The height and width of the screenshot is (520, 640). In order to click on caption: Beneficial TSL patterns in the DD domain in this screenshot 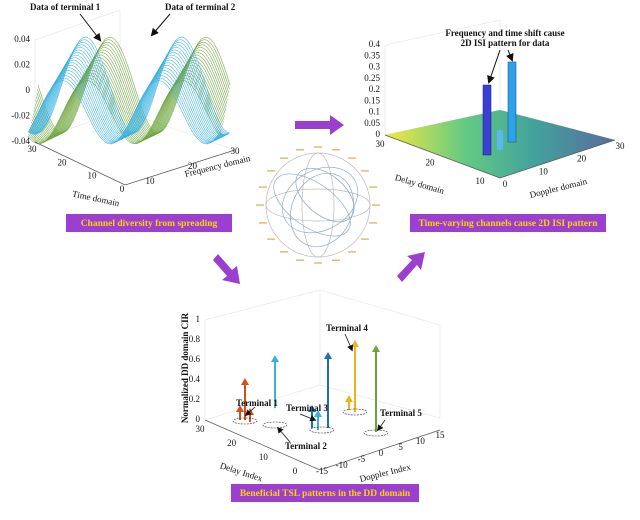, I will do `click(325, 494)`.